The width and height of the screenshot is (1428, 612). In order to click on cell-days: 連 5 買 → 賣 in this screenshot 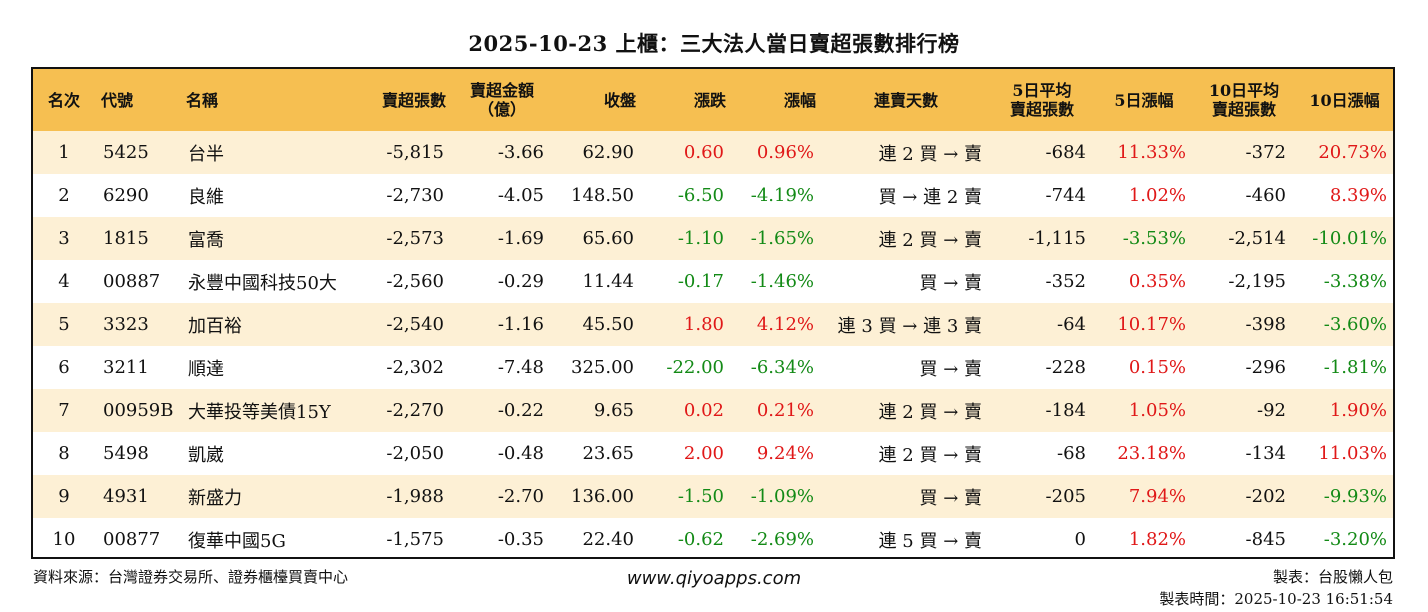, I will do `click(930, 541)`.